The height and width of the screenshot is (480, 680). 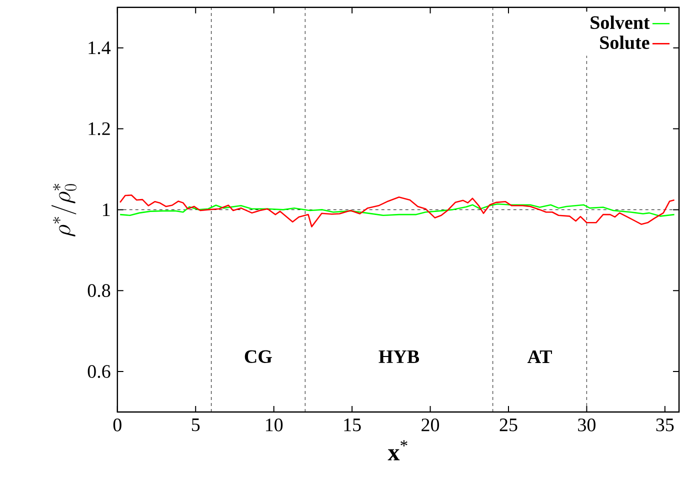 I want to click on annotation: AT, so click(x=539, y=356).